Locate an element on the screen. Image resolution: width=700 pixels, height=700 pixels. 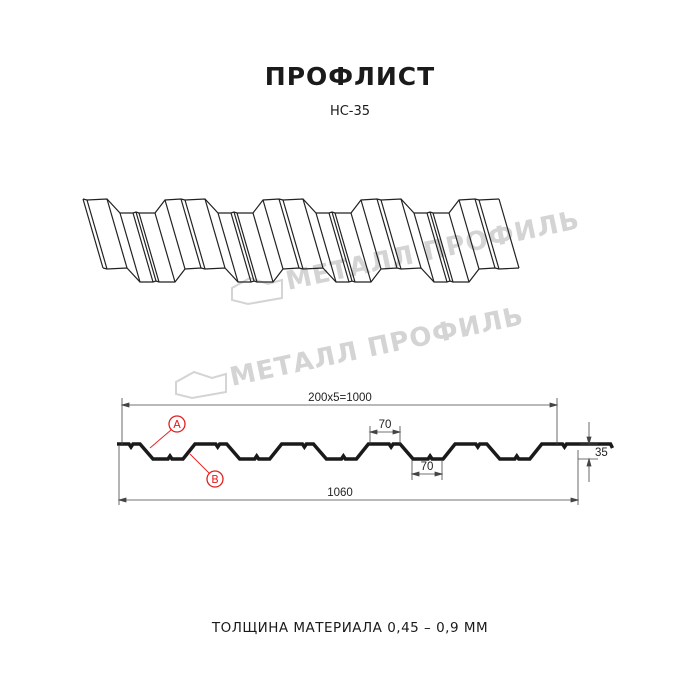
page-title: ПРОФЛИСТ is located at coordinates (350, 76).